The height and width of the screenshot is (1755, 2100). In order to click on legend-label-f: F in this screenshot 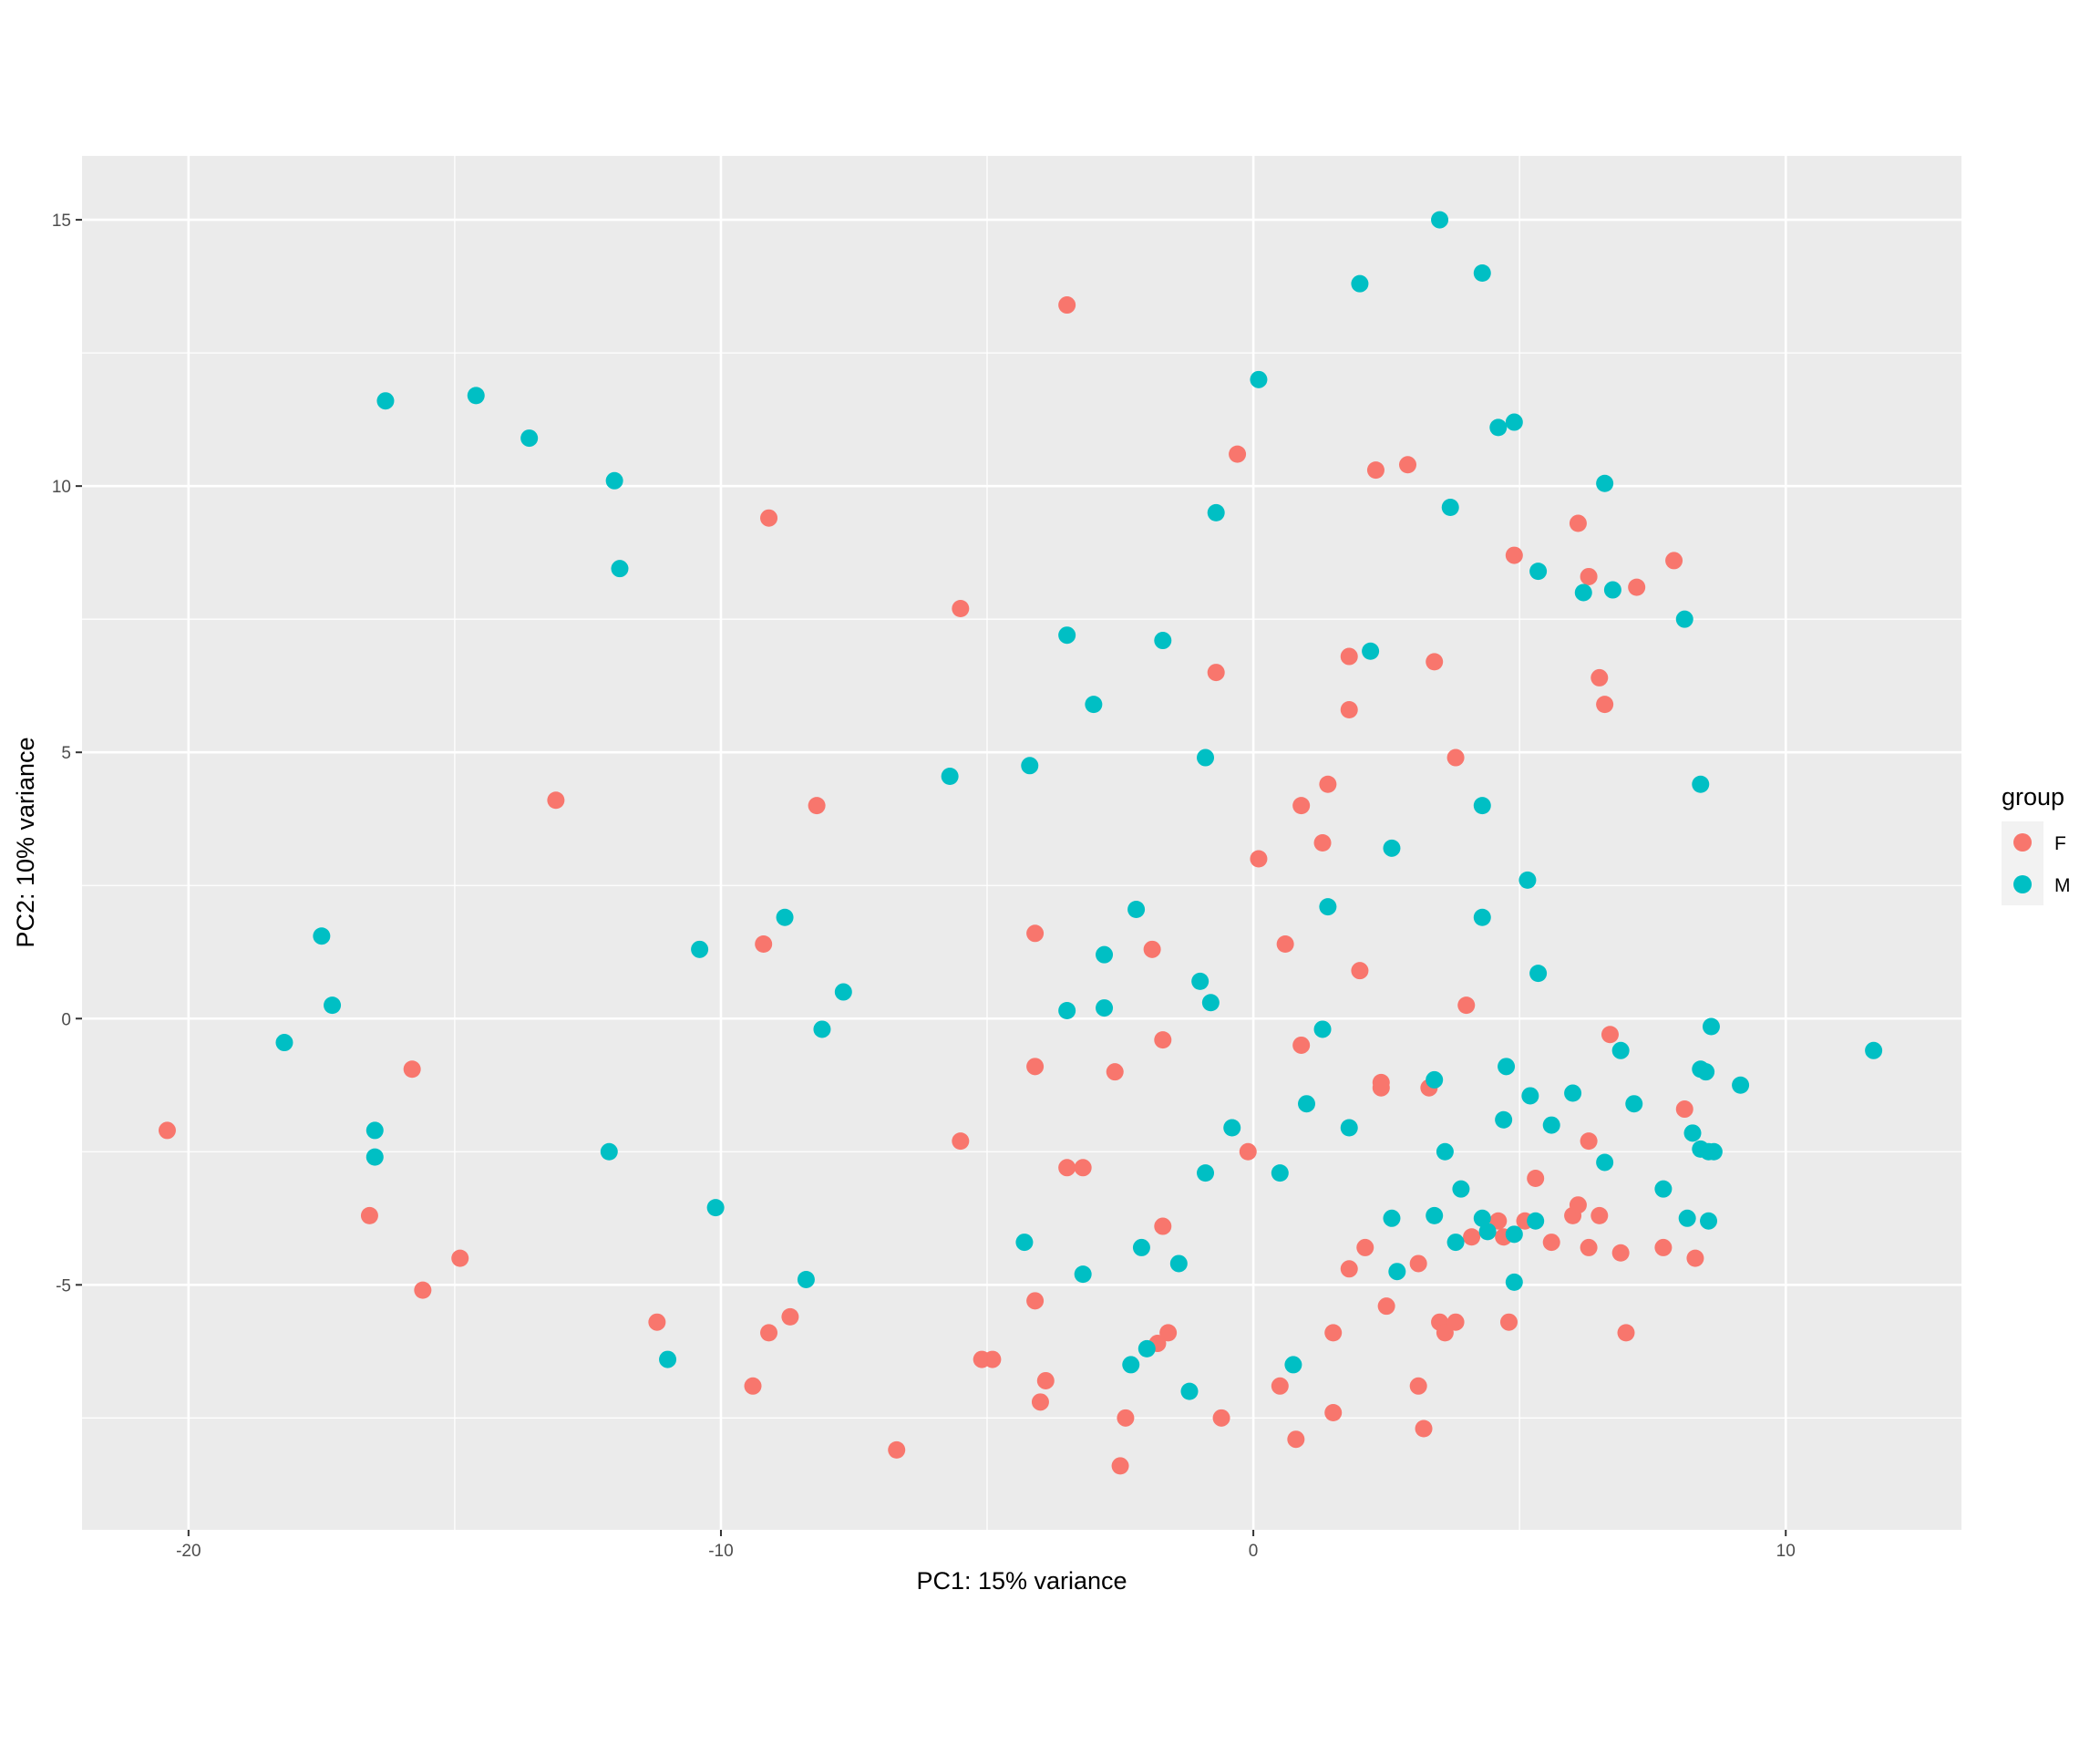, I will do `click(2060, 843)`.